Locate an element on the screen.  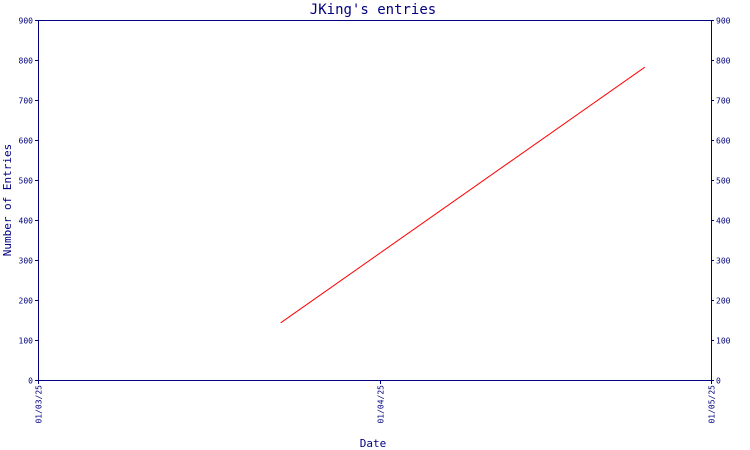
x-tick-label: 01/04/25 is located at coordinates (381, 404).